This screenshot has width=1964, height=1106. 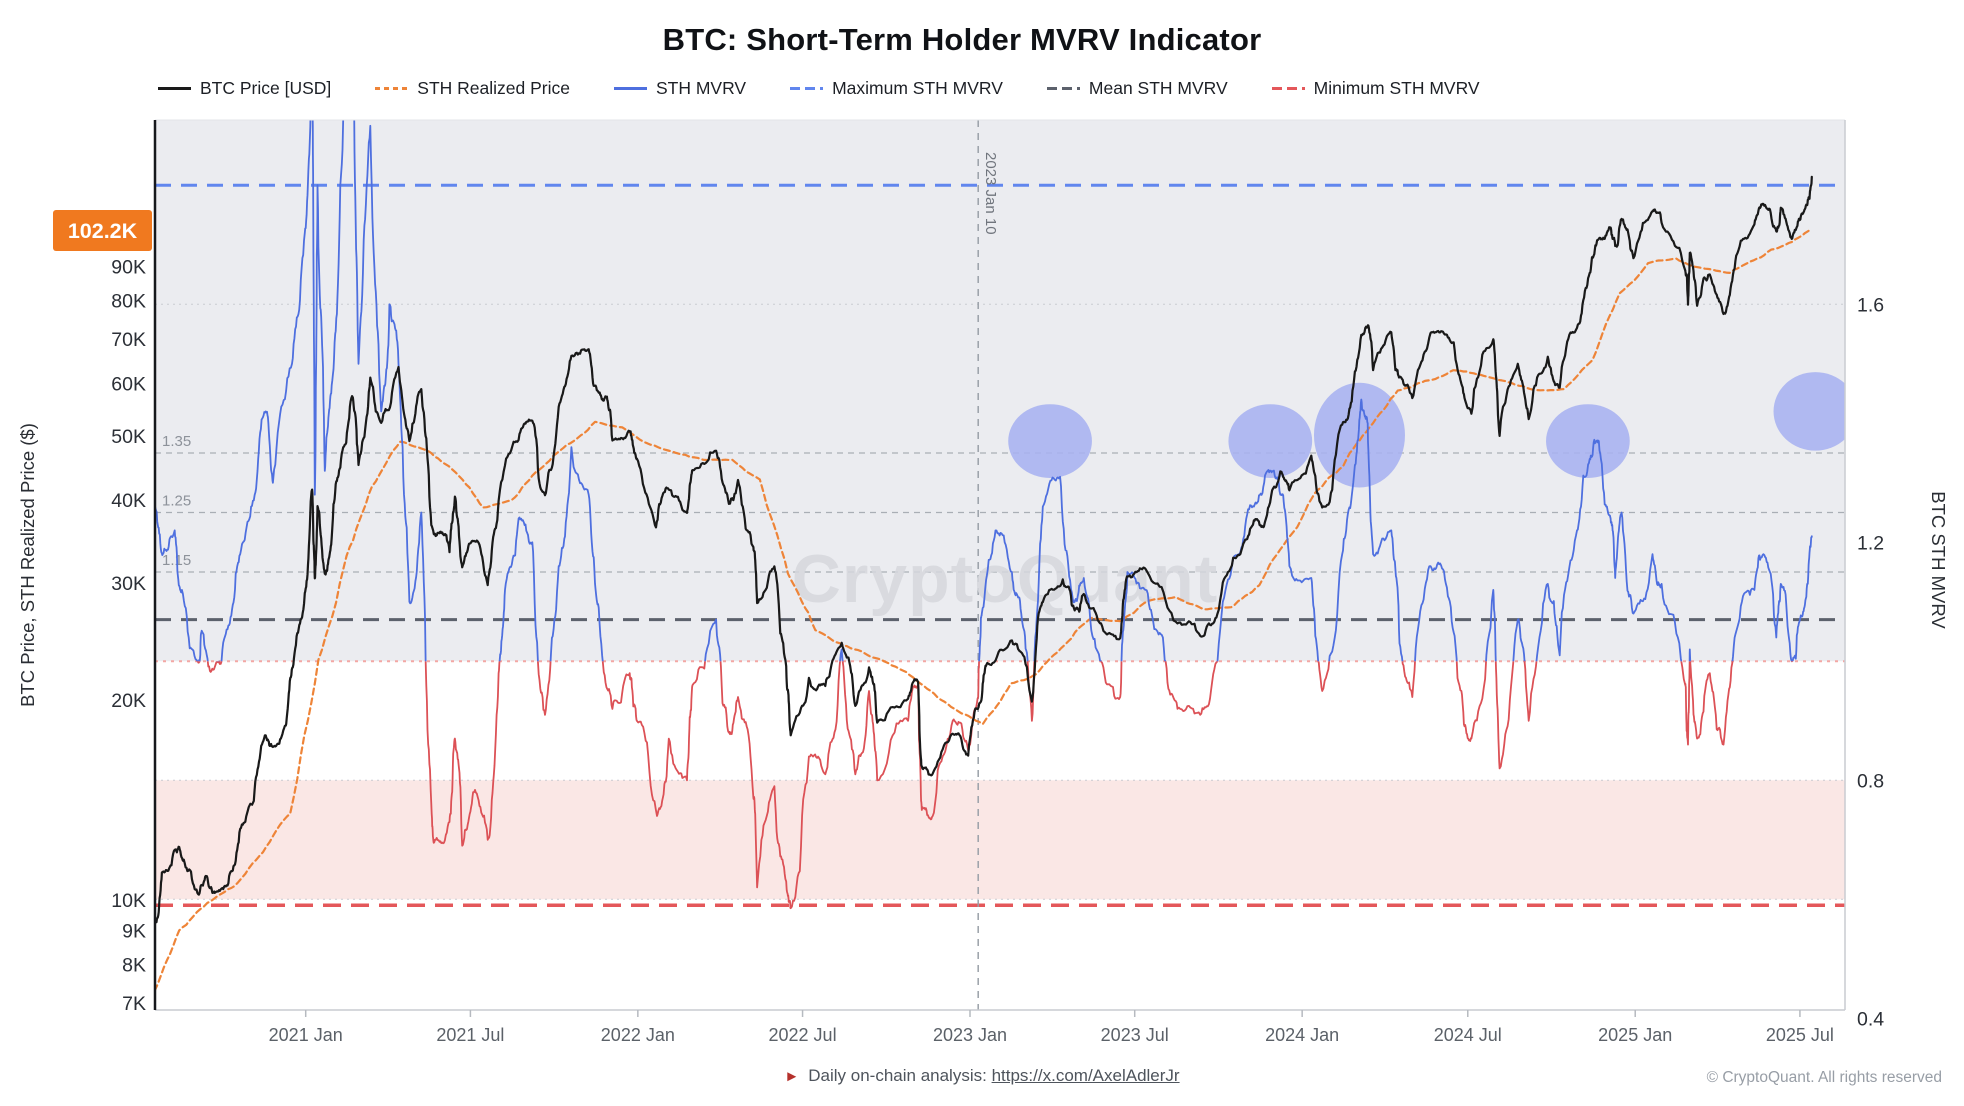 What do you see at coordinates (128, 437) in the screenshot?
I see `left-axis-tick-label: 50K` at bounding box center [128, 437].